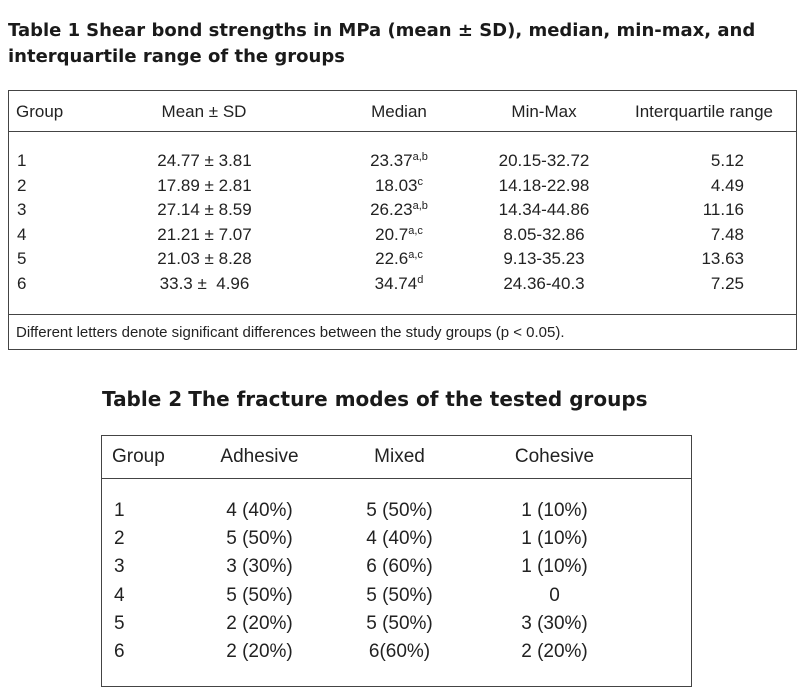 This screenshot has height=699, width=800. What do you see at coordinates (554, 623) in the screenshot?
I see `table2-cell-cohesive: 3 (30%)` at bounding box center [554, 623].